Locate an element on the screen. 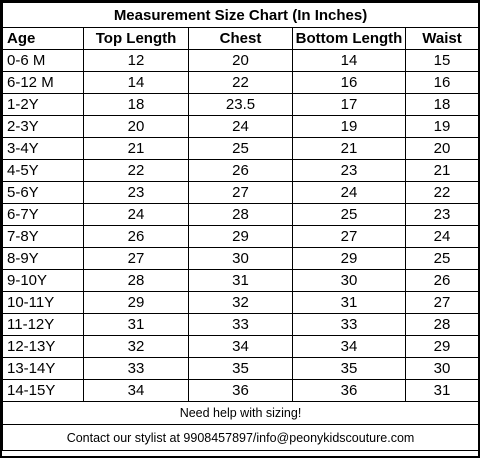 Image resolution: width=480 pixels, height=458 pixels. table-row: 3-4Y 21 25 21 20 is located at coordinates (241, 148).